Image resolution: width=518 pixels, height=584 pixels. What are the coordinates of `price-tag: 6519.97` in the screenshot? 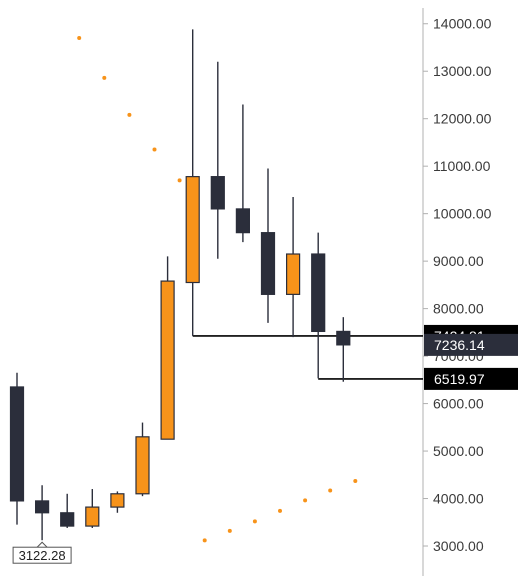 It's located at (471, 378).